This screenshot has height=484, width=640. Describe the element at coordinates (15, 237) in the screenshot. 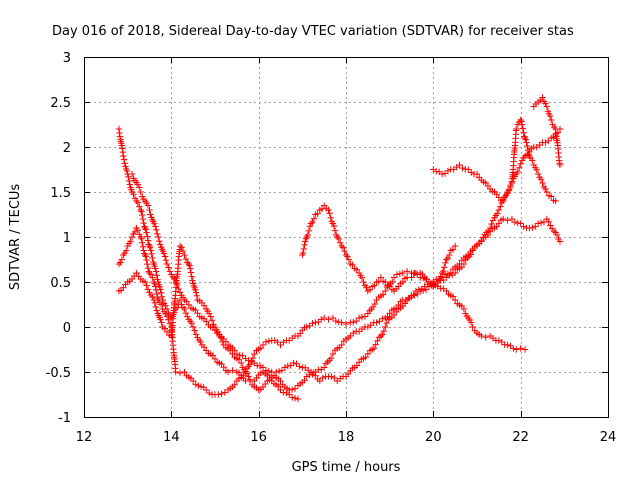

I see `y-axis-label: SDTVAR / TECUs` at that location.